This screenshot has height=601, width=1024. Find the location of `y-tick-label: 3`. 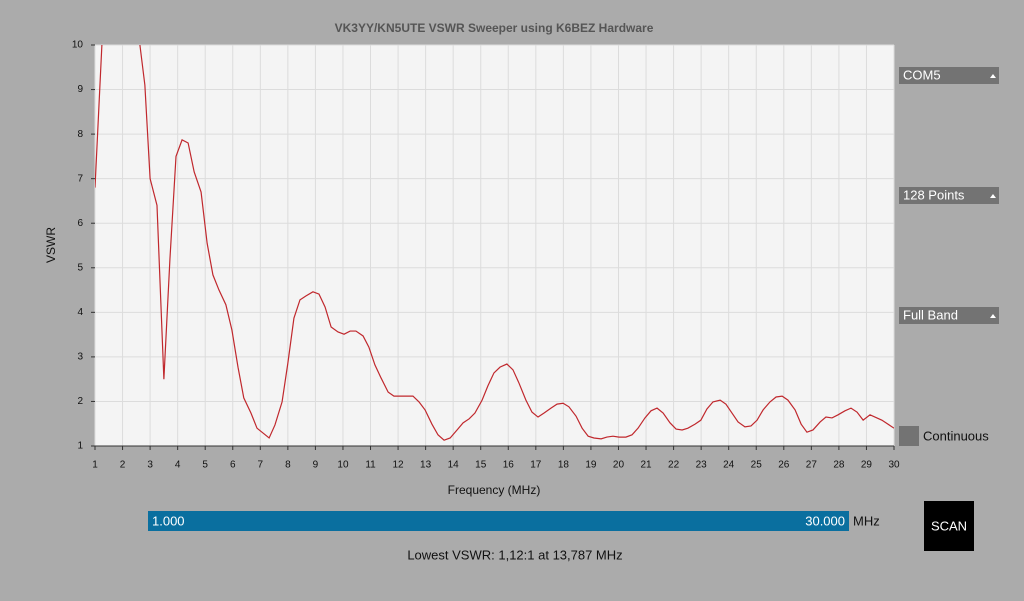

y-tick-label: 3 is located at coordinates (80, 357).